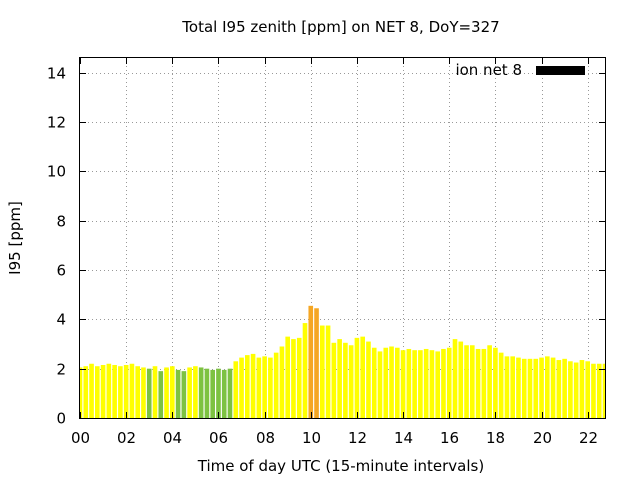 This screenshot has height=480, width=640. I want to click on x-tick-label: 16, so click(449, 438).